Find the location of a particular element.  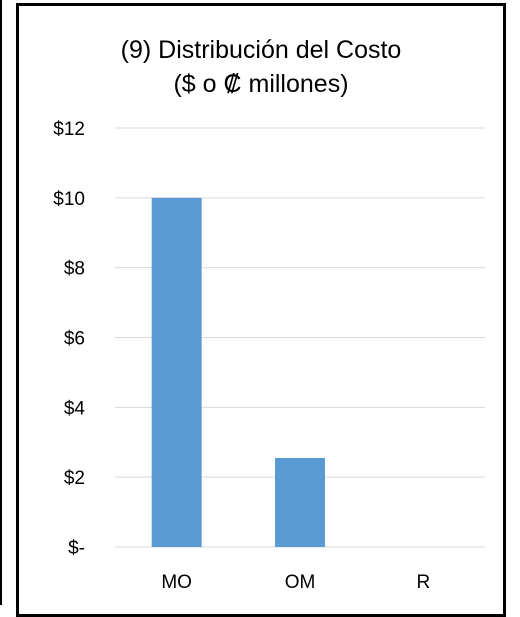

y-tick-label: $8 is located at coordinates (74, 269).